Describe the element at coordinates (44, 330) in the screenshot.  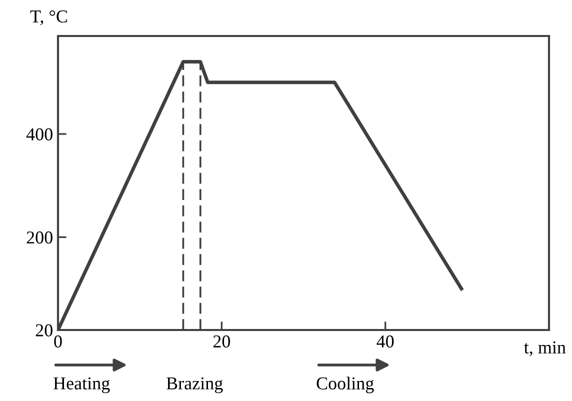
I see `y-tick-label: 20` at that location.